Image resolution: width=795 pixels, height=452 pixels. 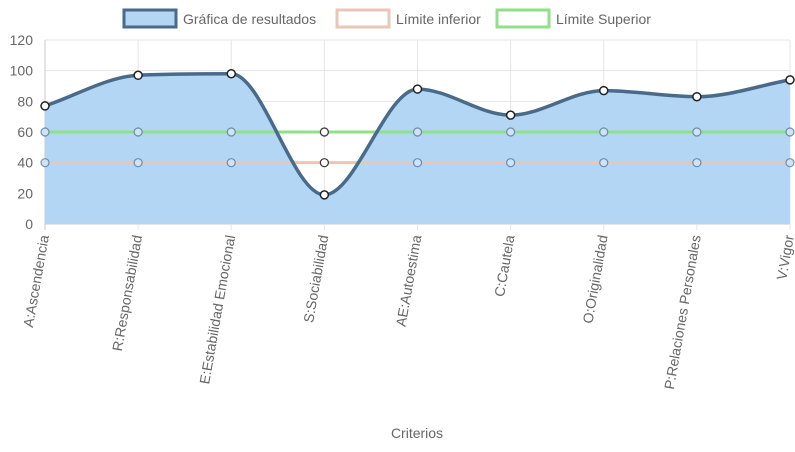 What do you see at coordinates (25, 163) in the screenshot?
I see `y-tick-label: 40` at bounding box center [25, 163].